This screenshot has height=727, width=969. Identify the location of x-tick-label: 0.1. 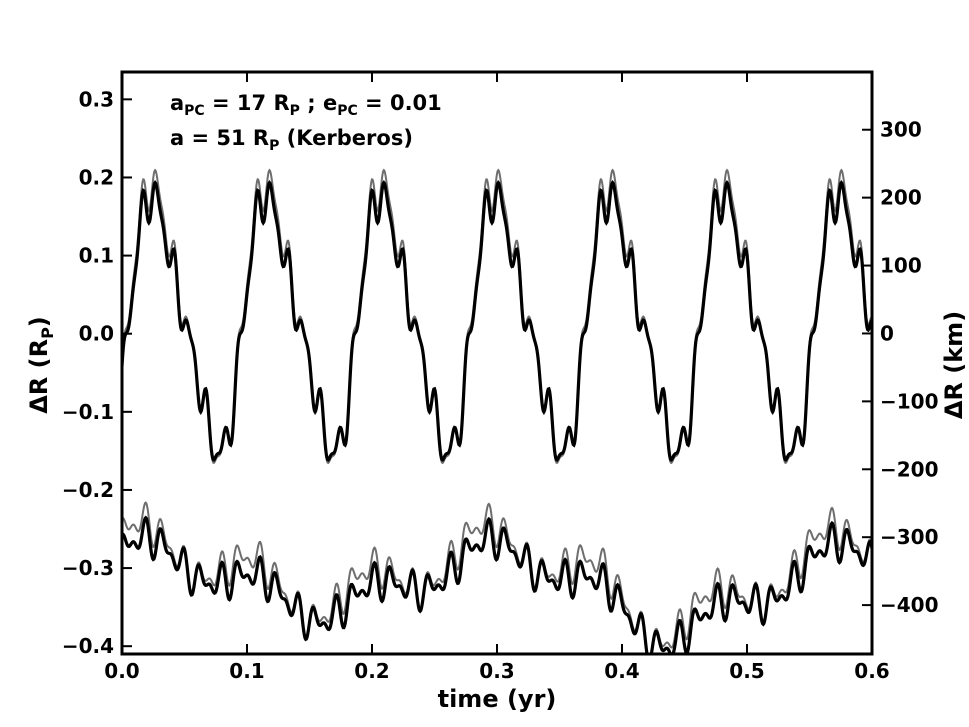
(246, 671).